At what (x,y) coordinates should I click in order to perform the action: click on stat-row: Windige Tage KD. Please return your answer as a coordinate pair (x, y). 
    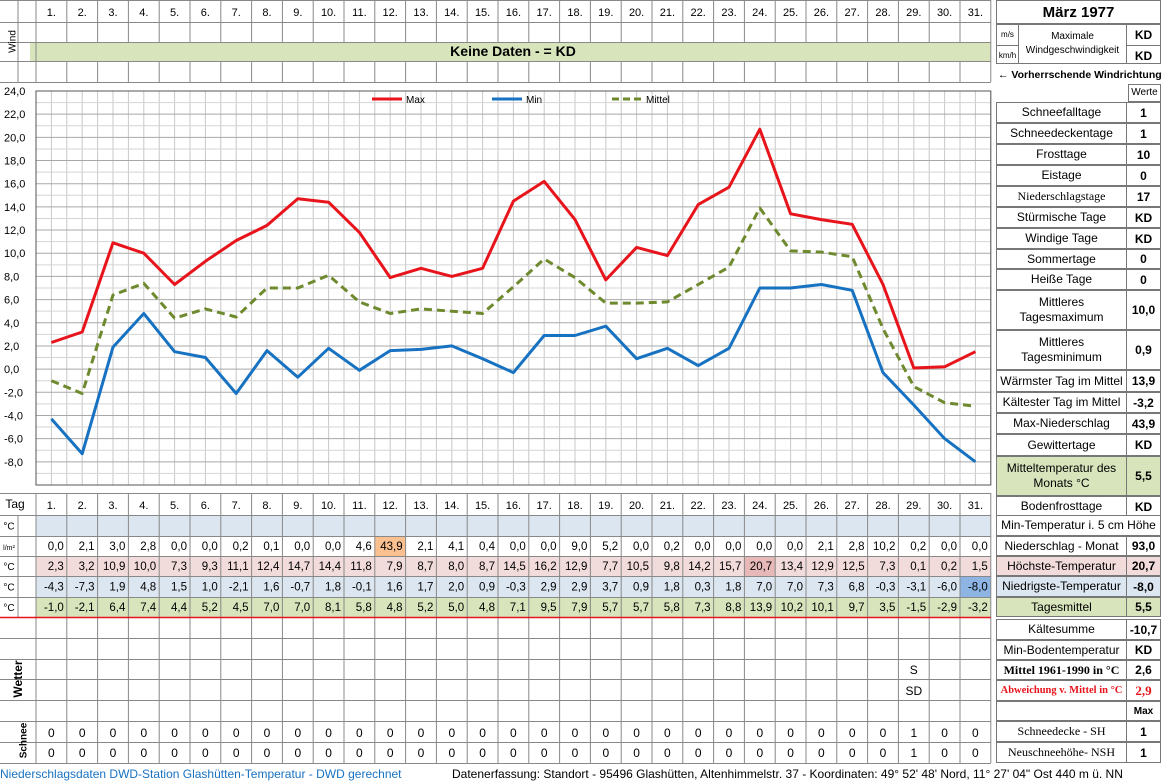
    Looking at the image, I should click on (1078, 238).